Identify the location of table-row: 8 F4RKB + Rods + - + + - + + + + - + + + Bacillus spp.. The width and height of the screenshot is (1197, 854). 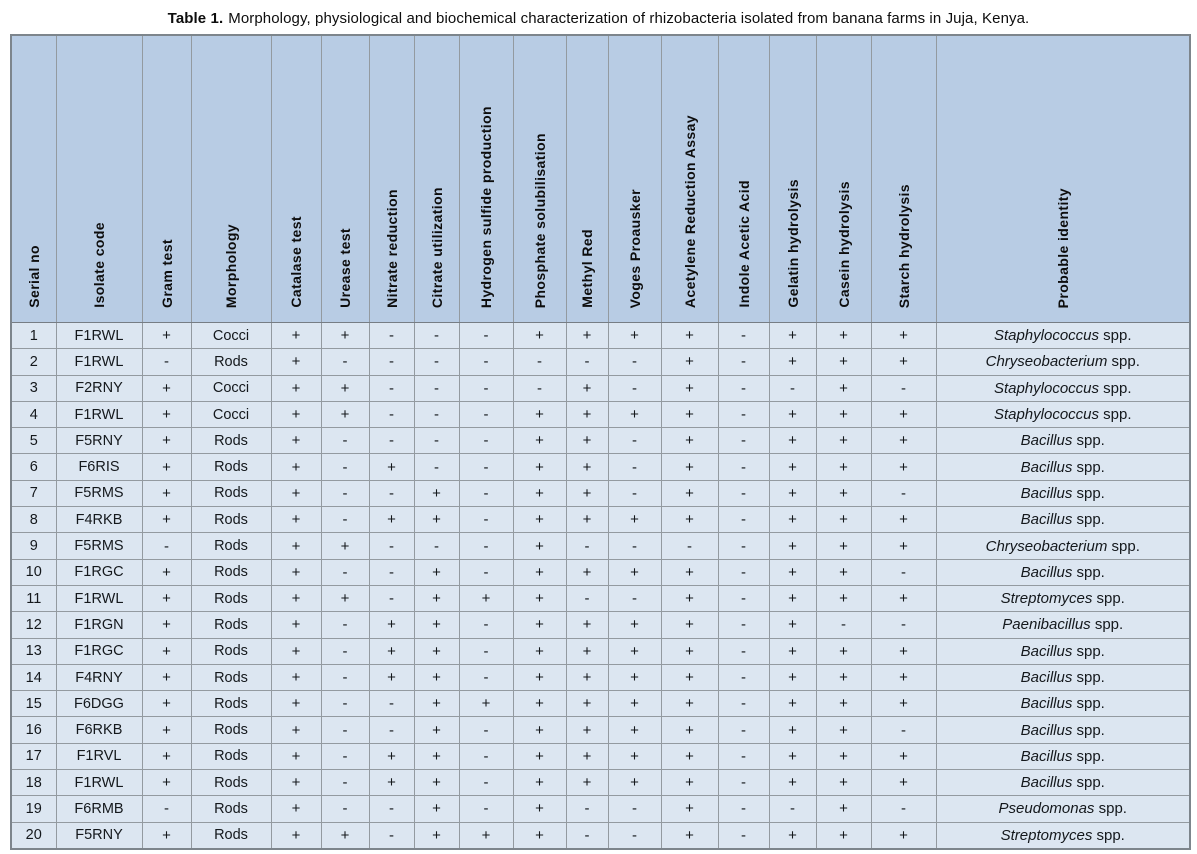
(600, 520).